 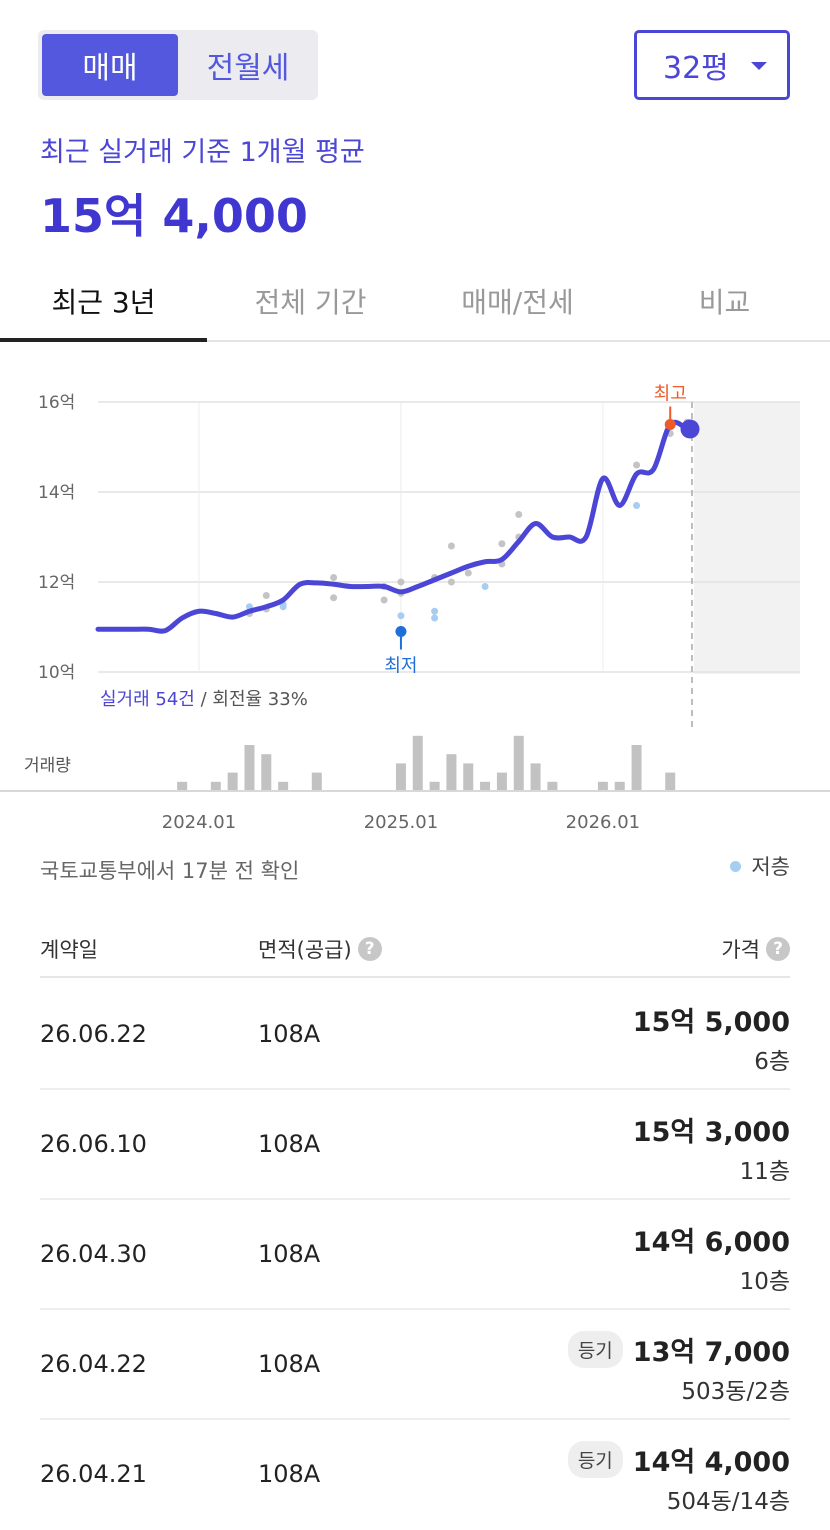 What do you see at coordinates (747, 538) in the screenshot?
I see `future-area` at bounding box center [747, 538].